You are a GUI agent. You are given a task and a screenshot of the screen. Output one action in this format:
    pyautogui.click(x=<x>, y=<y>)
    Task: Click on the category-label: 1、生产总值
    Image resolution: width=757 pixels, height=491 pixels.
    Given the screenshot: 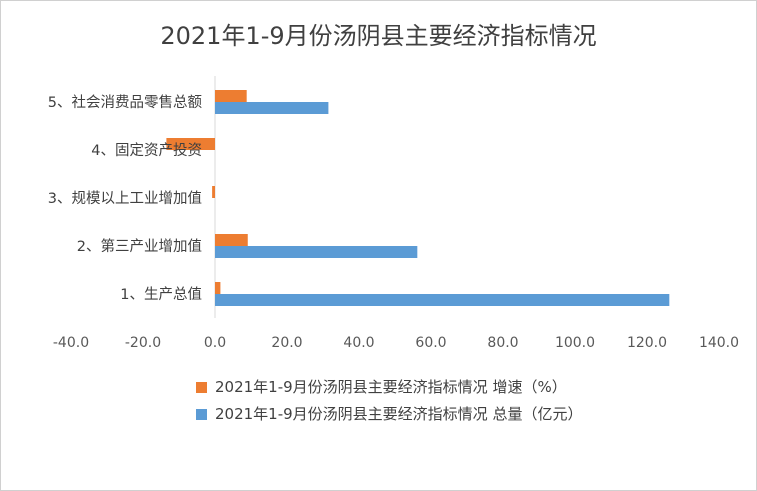 What is the action you would take?
    pyautogui.click(x=161, y=294)
    